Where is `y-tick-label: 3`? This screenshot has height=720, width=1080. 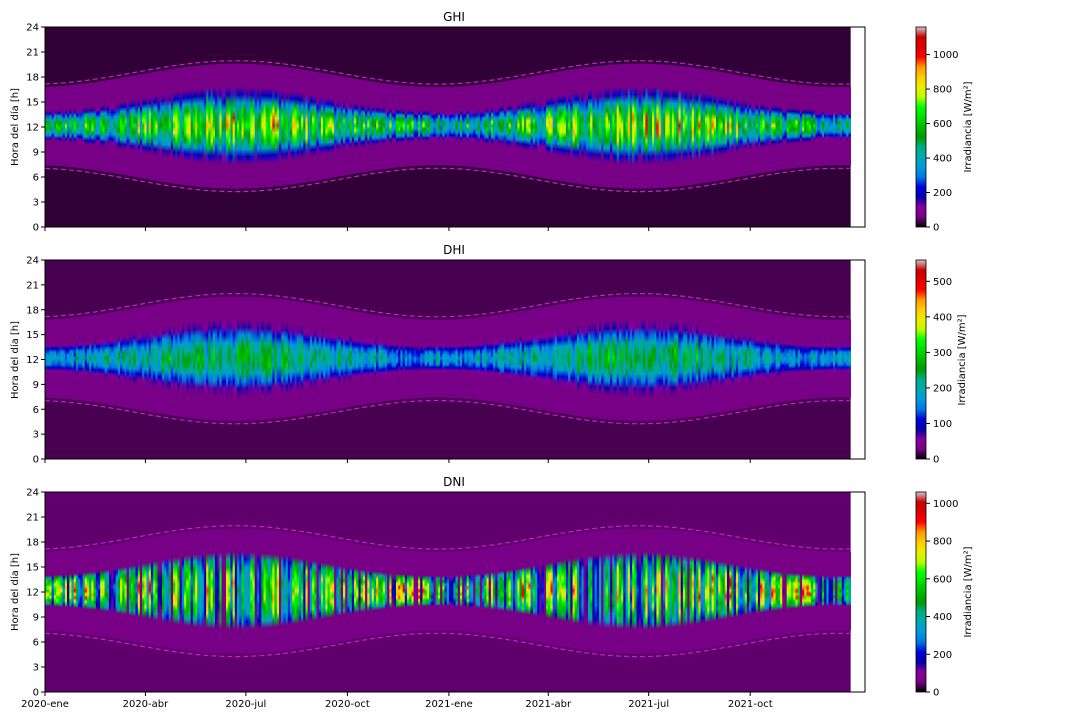
y-tick-label: 3 is located at coordinates (36, 203).